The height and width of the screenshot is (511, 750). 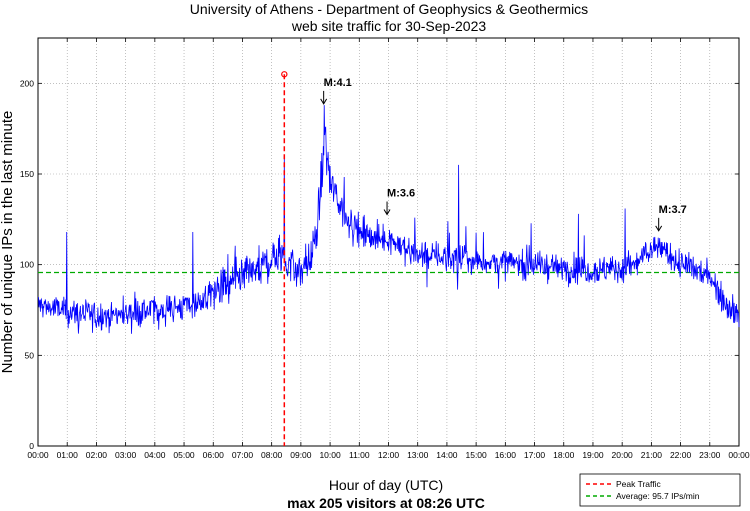 I want to click on x-tick-label: 05:00, so click(x=184, y=455).